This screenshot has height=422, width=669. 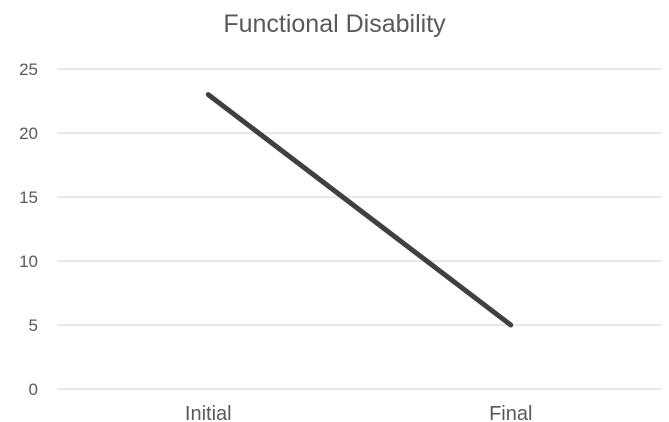 What do you see at coordinates (334, 24) in the screenshot?
I see `chart-title: Functional Disability` at bounding box center [334, 24].